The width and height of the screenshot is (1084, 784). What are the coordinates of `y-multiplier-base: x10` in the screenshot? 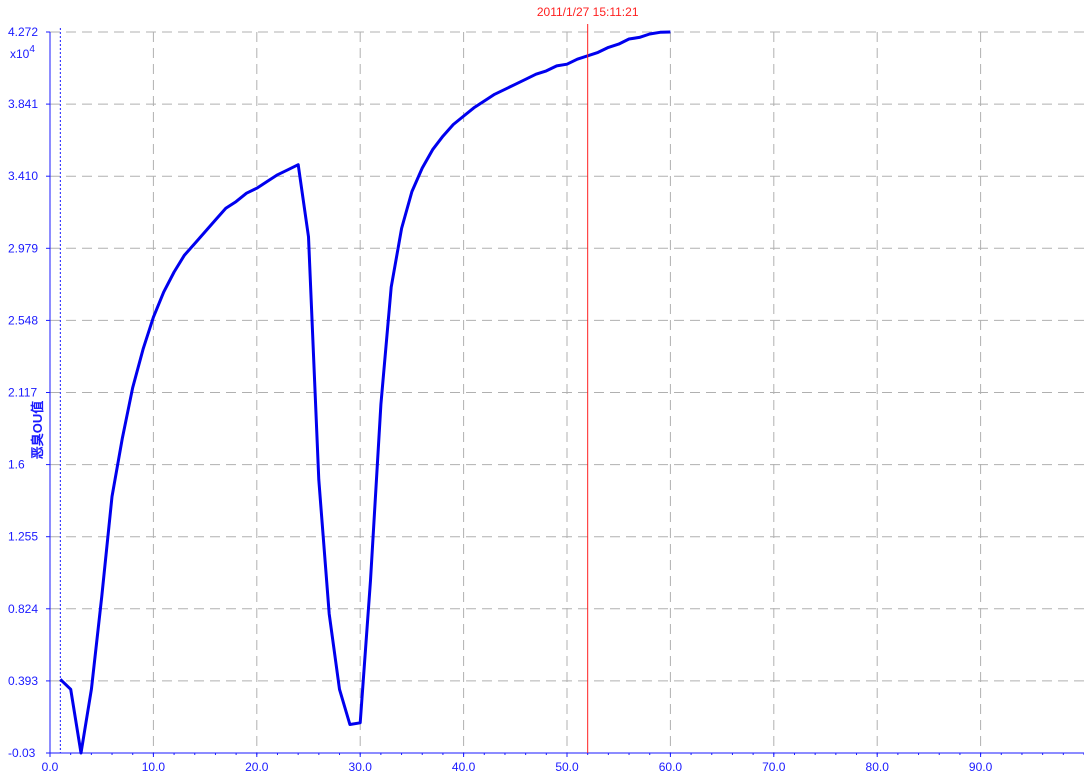 It's located at (20, 54).